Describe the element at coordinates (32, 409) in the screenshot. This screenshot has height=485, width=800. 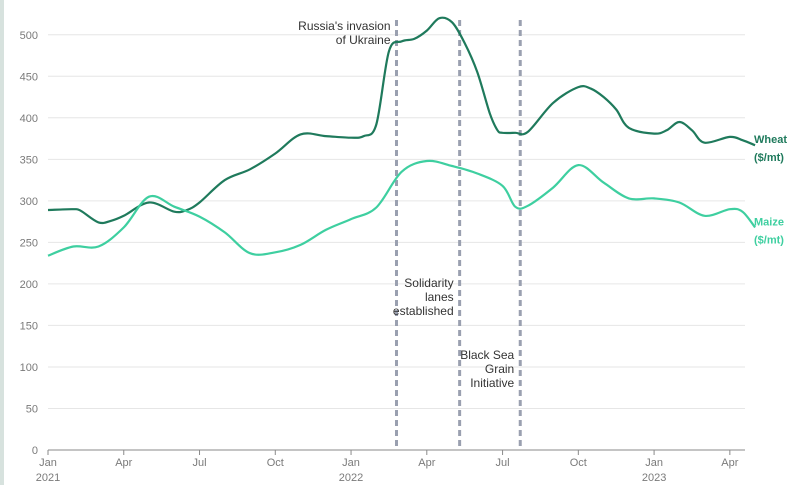
I see `y-tick-label-50: 50` at that location.